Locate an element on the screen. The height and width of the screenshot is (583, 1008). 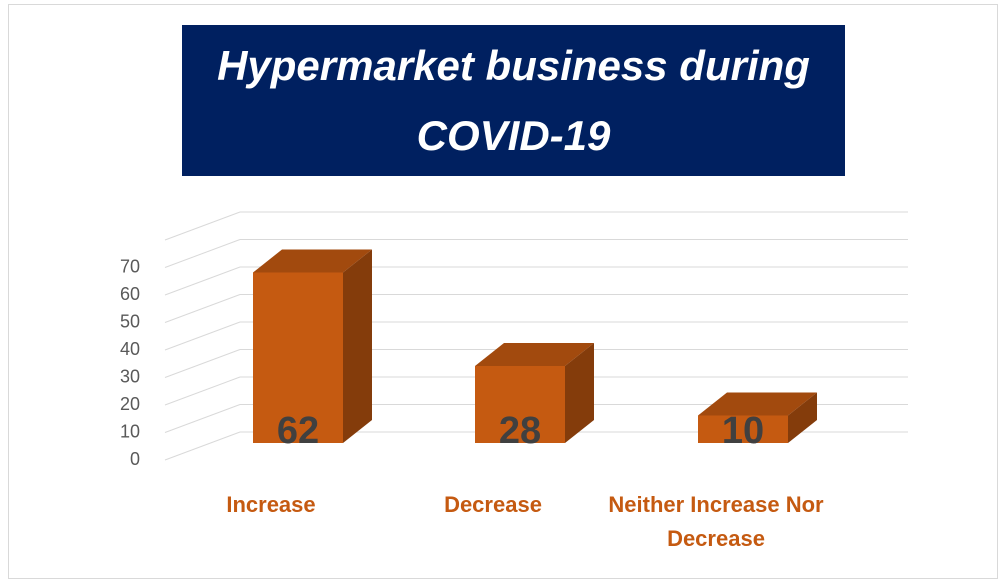
y-tick-label: 10 is located at coordinates (130, 431).